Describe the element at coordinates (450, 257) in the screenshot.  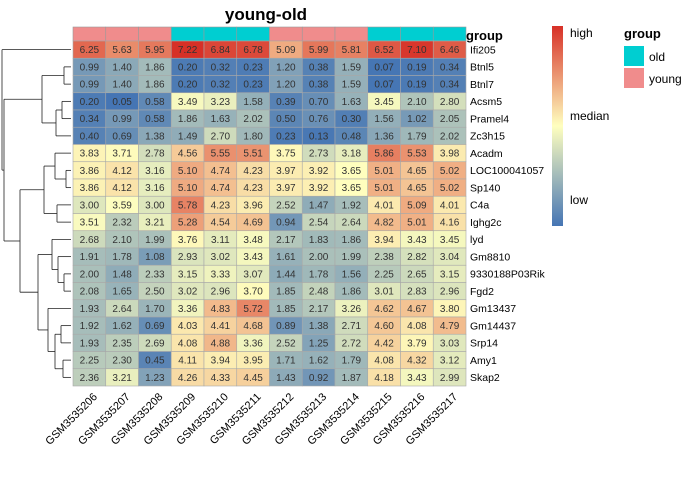
I see `cell-value: 3.04` at that location.